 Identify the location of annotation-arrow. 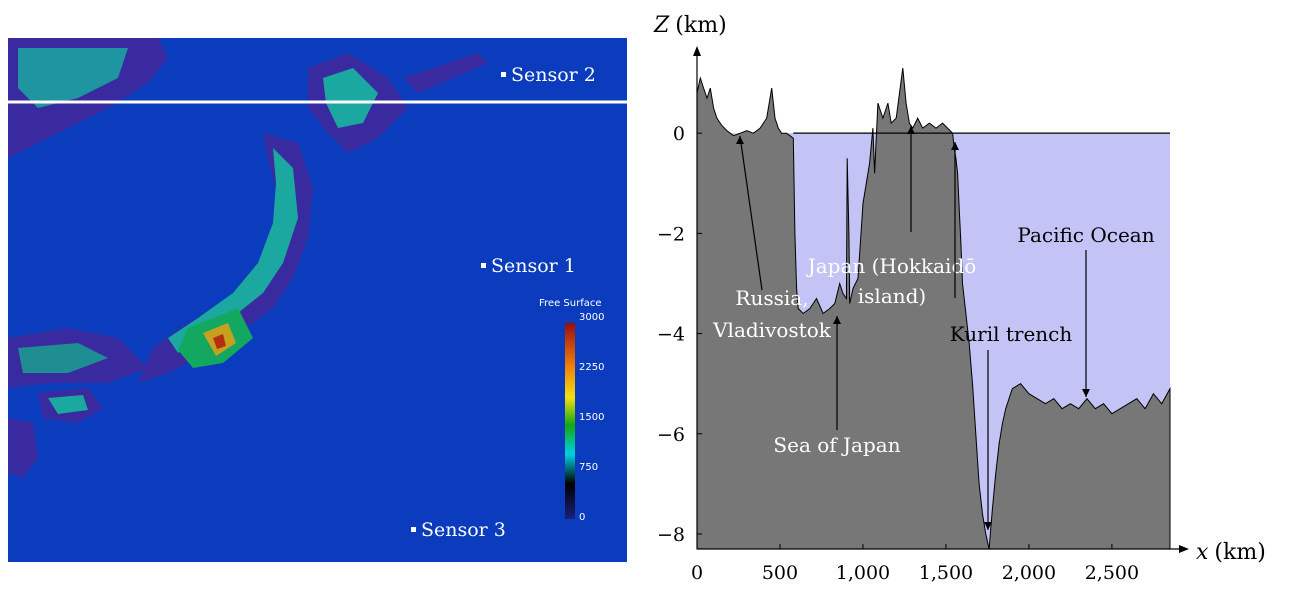
(751, 213).